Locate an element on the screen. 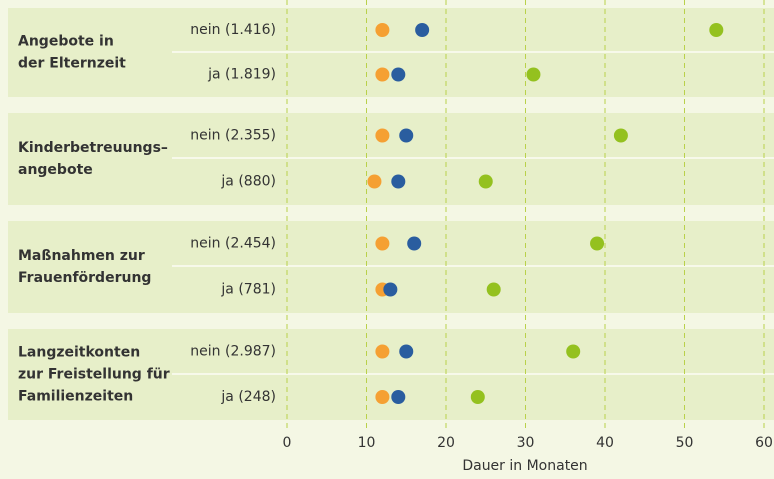 The height and width of the screenshot is (479, 774). row-label: nein (1.416) is located at coordinates (233, 30).